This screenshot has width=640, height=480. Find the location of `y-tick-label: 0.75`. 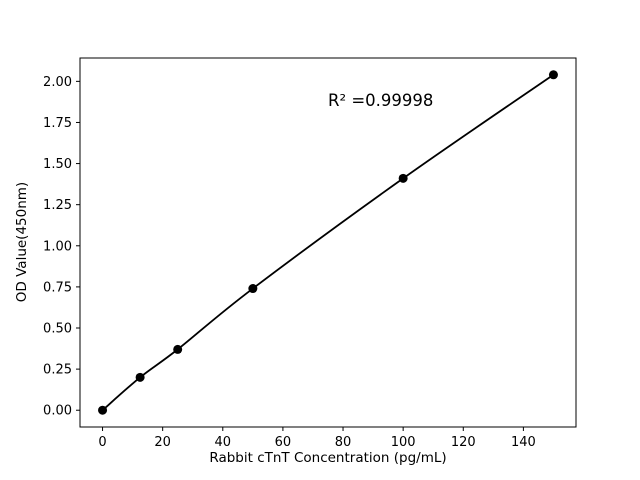

y-tick-label: 0.75 is located at coordinates (57, 287).